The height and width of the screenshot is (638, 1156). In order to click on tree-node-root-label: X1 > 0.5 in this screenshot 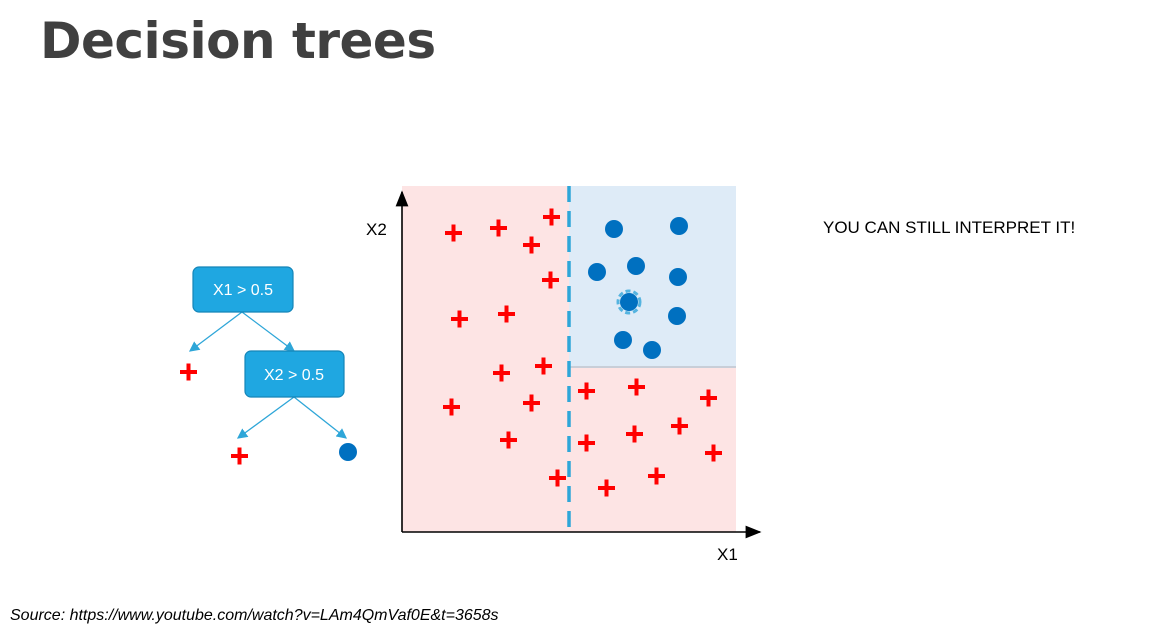, I will do `click(243, 290)`.